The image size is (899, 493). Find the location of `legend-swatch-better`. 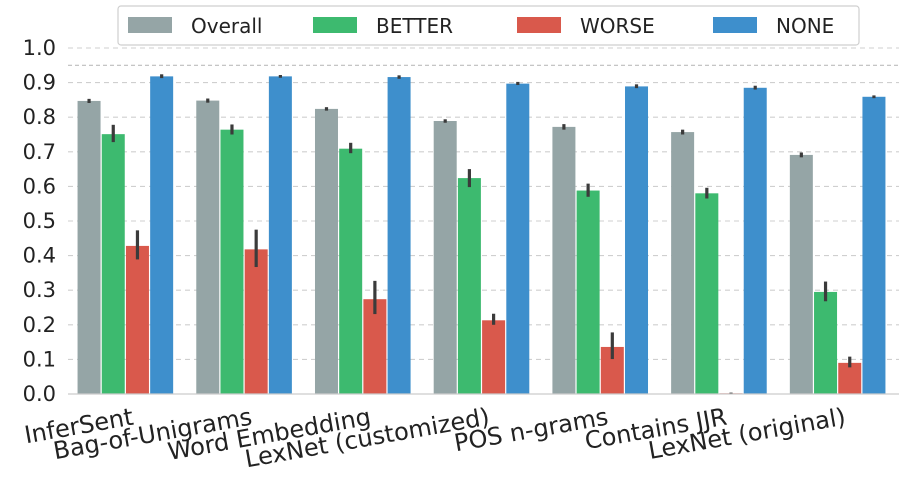

legend-swatch-better is located at coordinates (335, 25).